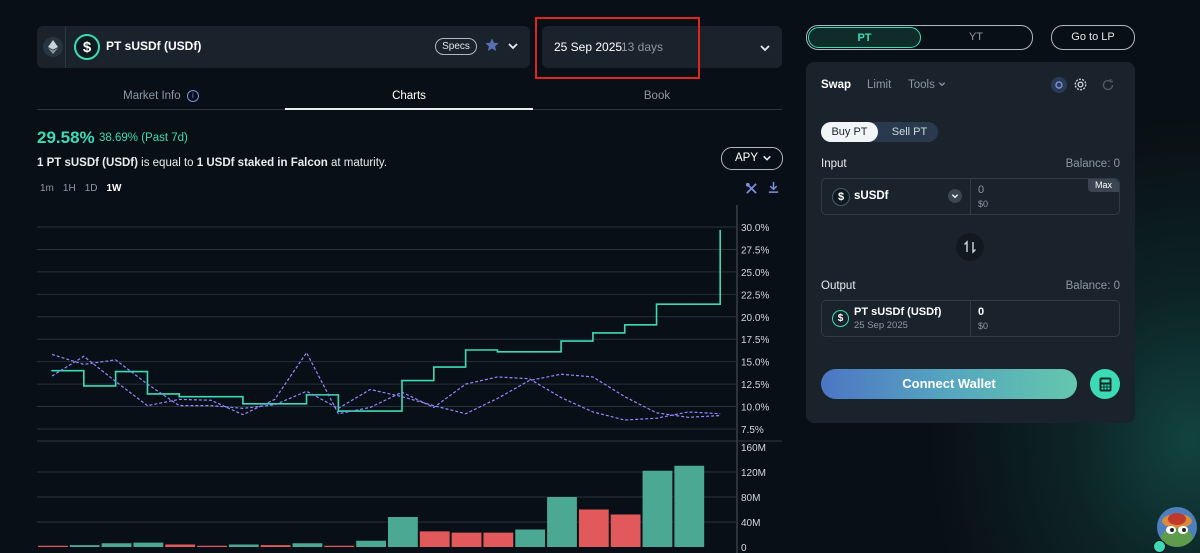 The height and width of the screenshot is (553, 1200). I want to click on timeframe-1m: 1m, so click(47, 188).